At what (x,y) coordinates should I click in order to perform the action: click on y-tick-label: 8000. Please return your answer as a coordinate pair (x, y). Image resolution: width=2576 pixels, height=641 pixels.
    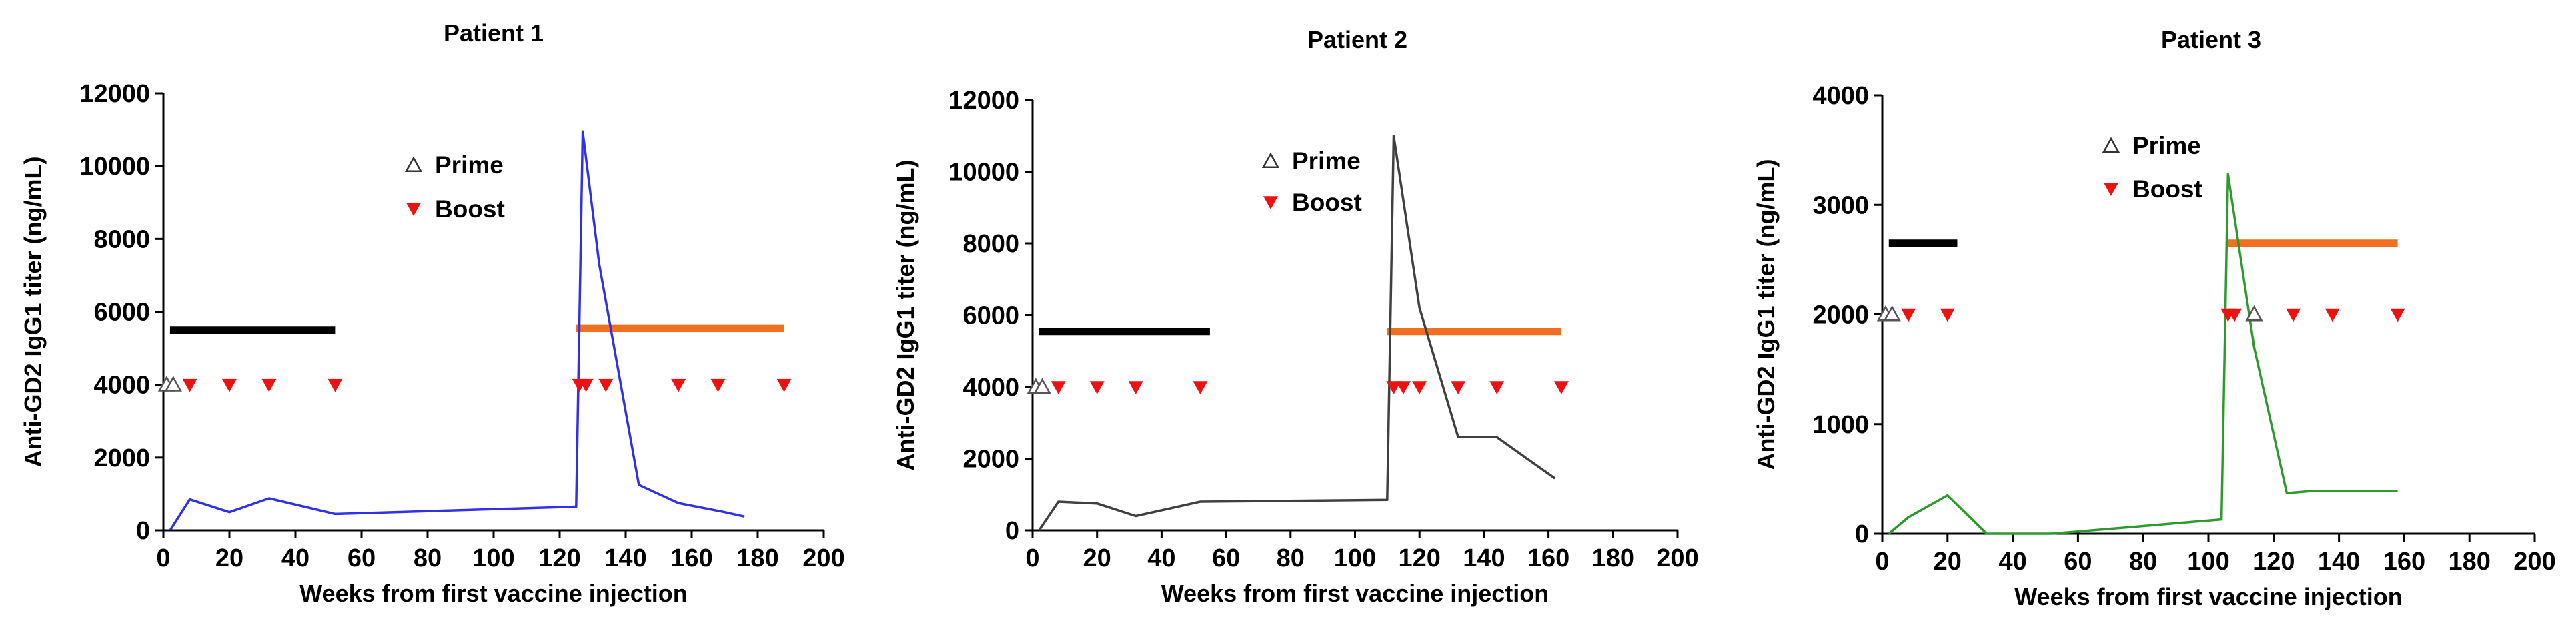
    Looking at the image, I should click on (990, 244).